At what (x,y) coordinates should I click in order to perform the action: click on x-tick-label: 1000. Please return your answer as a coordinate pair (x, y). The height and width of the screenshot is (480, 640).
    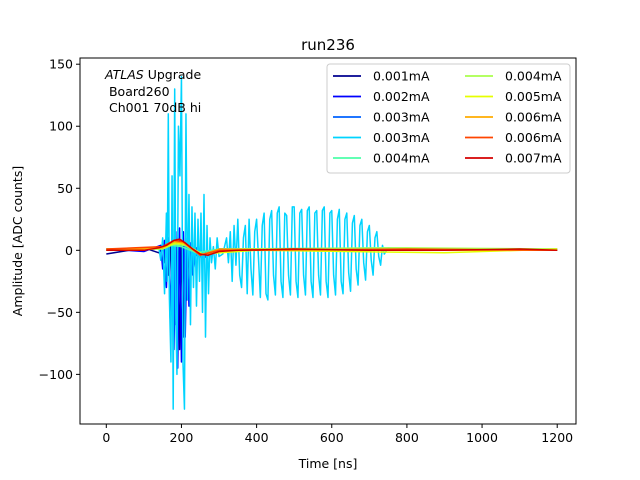
    Looking at the image, I should click on (482, 437).